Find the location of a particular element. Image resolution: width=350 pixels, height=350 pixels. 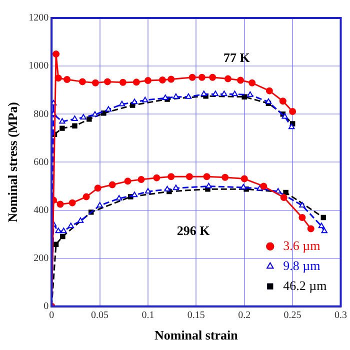

x-axis-title: Nominal strain is located at coordinates (196, 335).